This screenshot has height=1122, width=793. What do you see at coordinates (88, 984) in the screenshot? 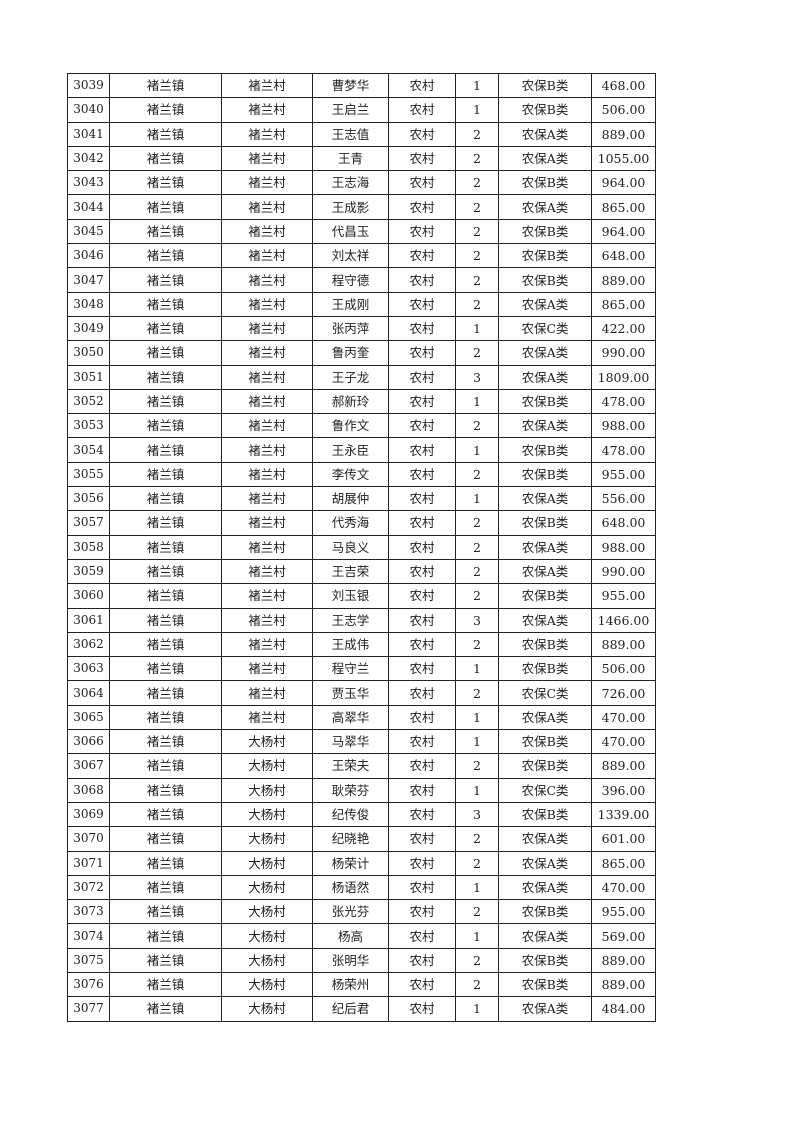
I see `cell-row-number: 3076` at bounding box center [88, 984].